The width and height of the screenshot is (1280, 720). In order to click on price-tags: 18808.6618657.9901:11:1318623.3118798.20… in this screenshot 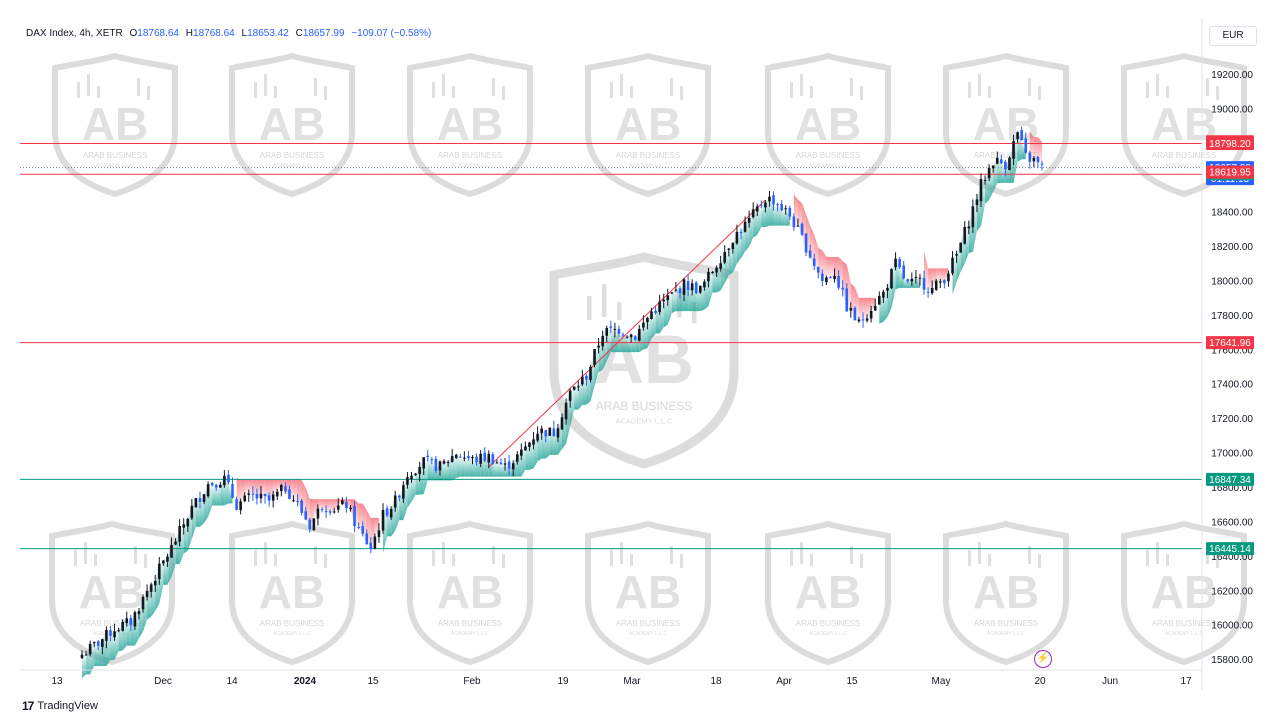, I will do `click(1230, 345)`.